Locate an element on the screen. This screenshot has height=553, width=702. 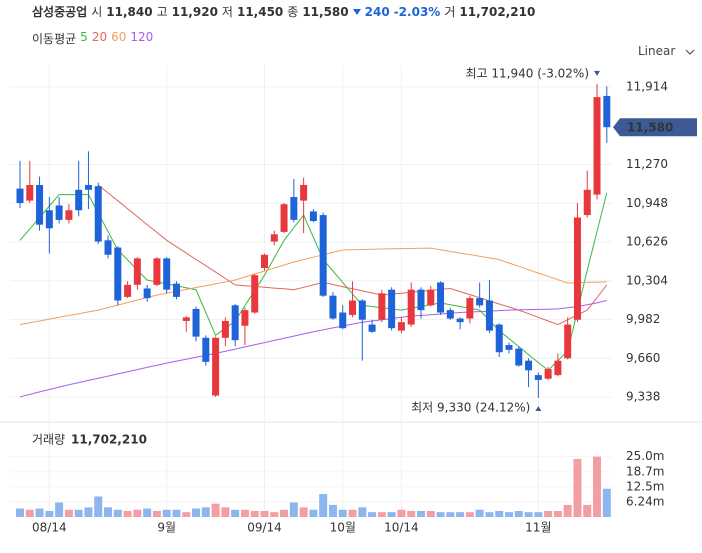
current-price-tag is located at coordinates (655, 127).